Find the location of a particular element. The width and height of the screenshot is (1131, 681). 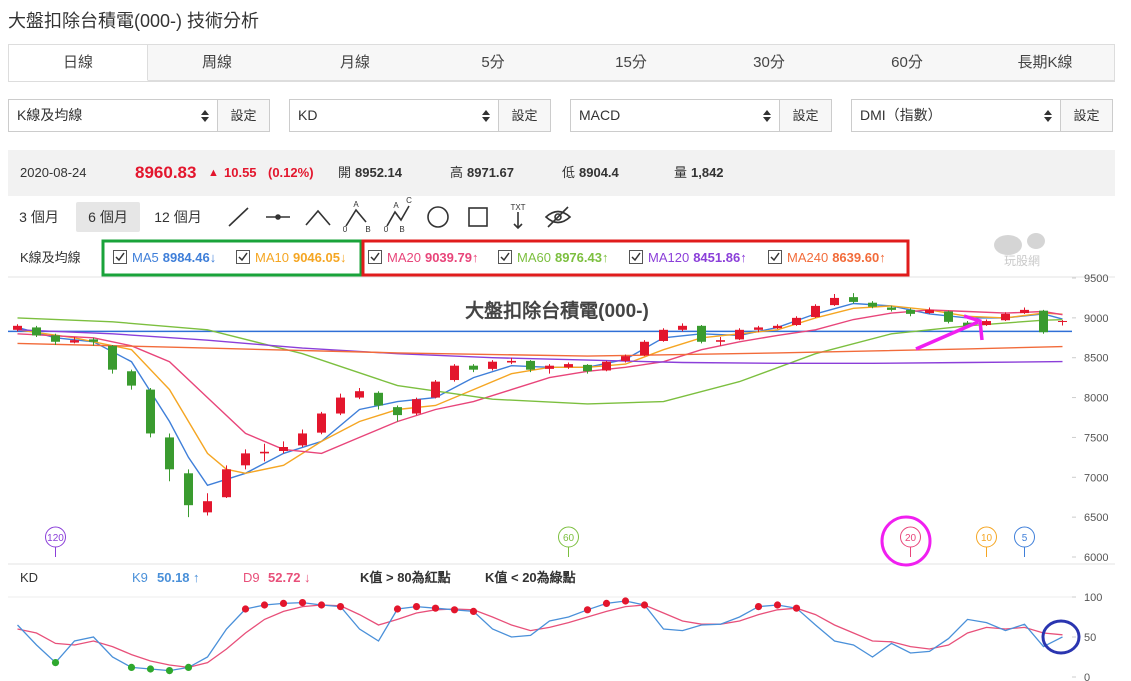

tool-hide is located at coordinates (558, 217).